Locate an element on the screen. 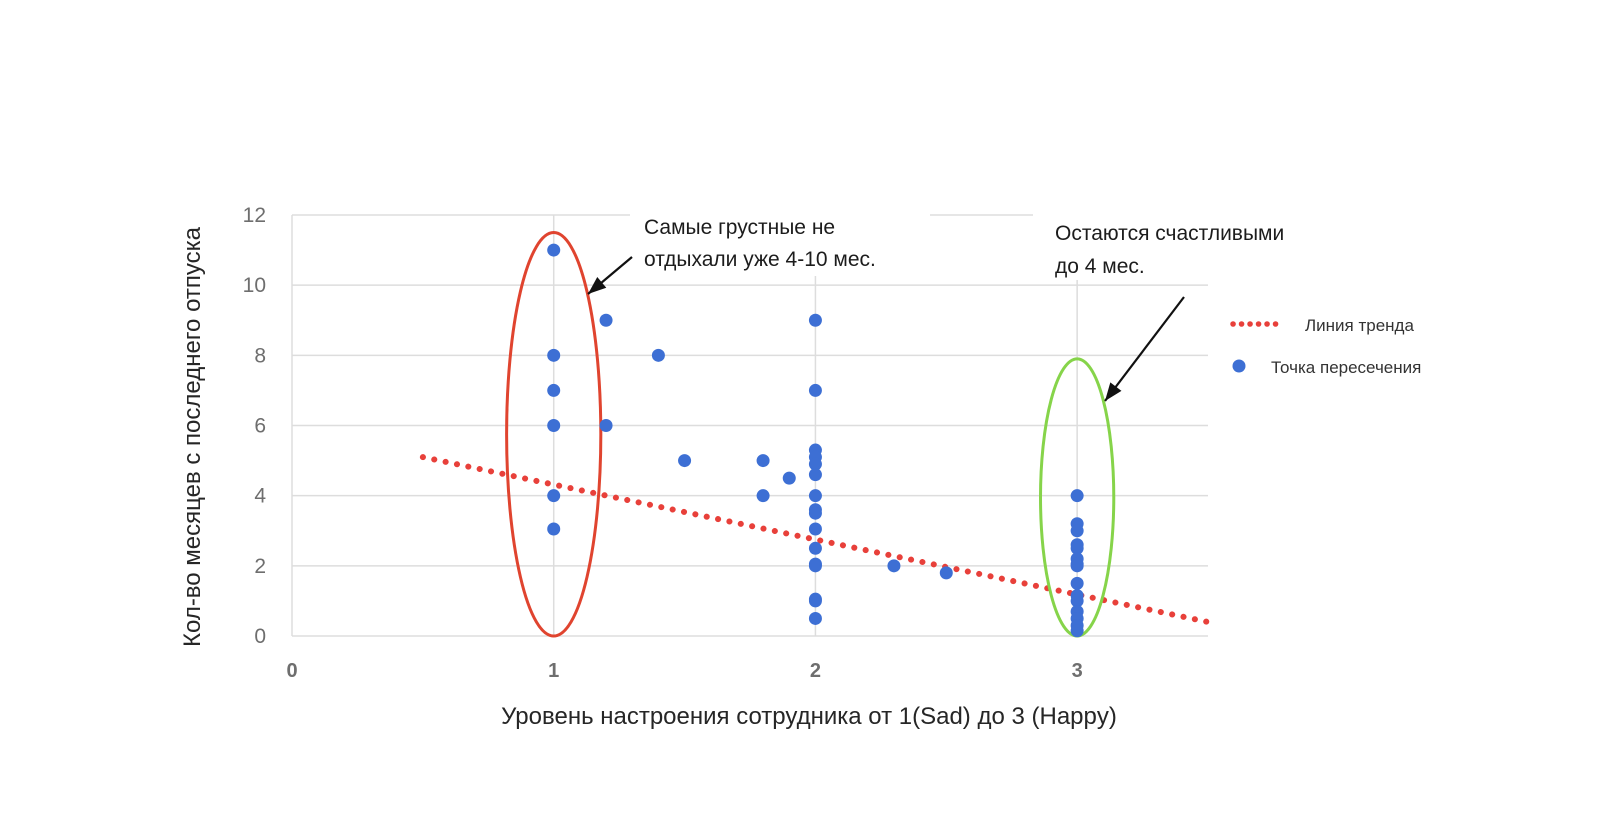 Image resolution: width=1600 pixels, height=840 pixels. x-tick-label-0: 0 is located at coordinates (291, 671).